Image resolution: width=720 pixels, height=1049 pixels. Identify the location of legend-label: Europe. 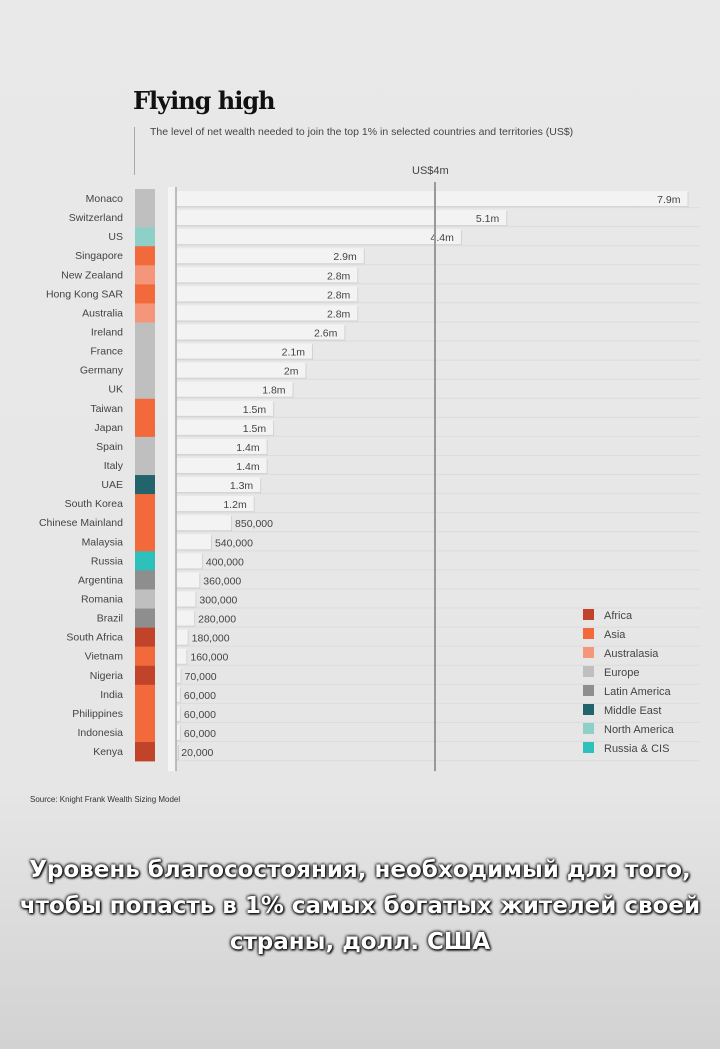
(621, 673).